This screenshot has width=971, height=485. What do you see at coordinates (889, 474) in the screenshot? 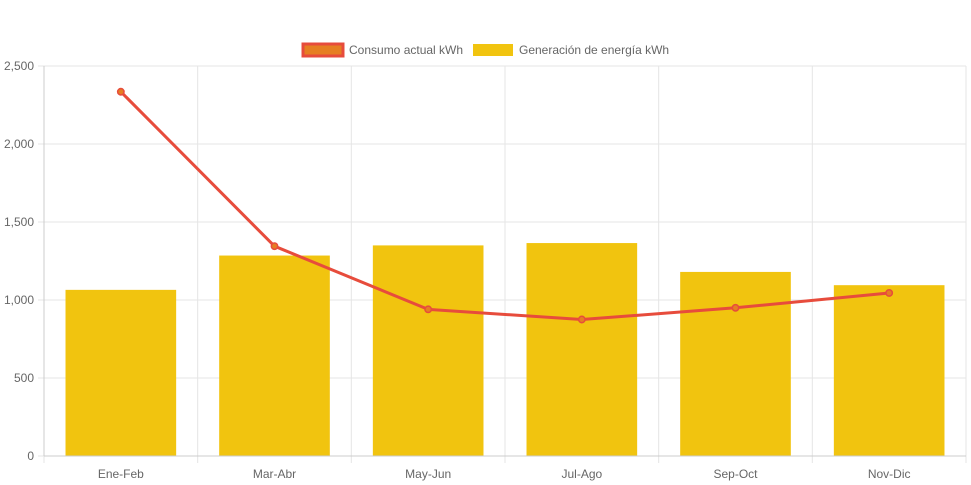
I see `x-tick-label: Nov-Dic` at bounding box center [889, 474].